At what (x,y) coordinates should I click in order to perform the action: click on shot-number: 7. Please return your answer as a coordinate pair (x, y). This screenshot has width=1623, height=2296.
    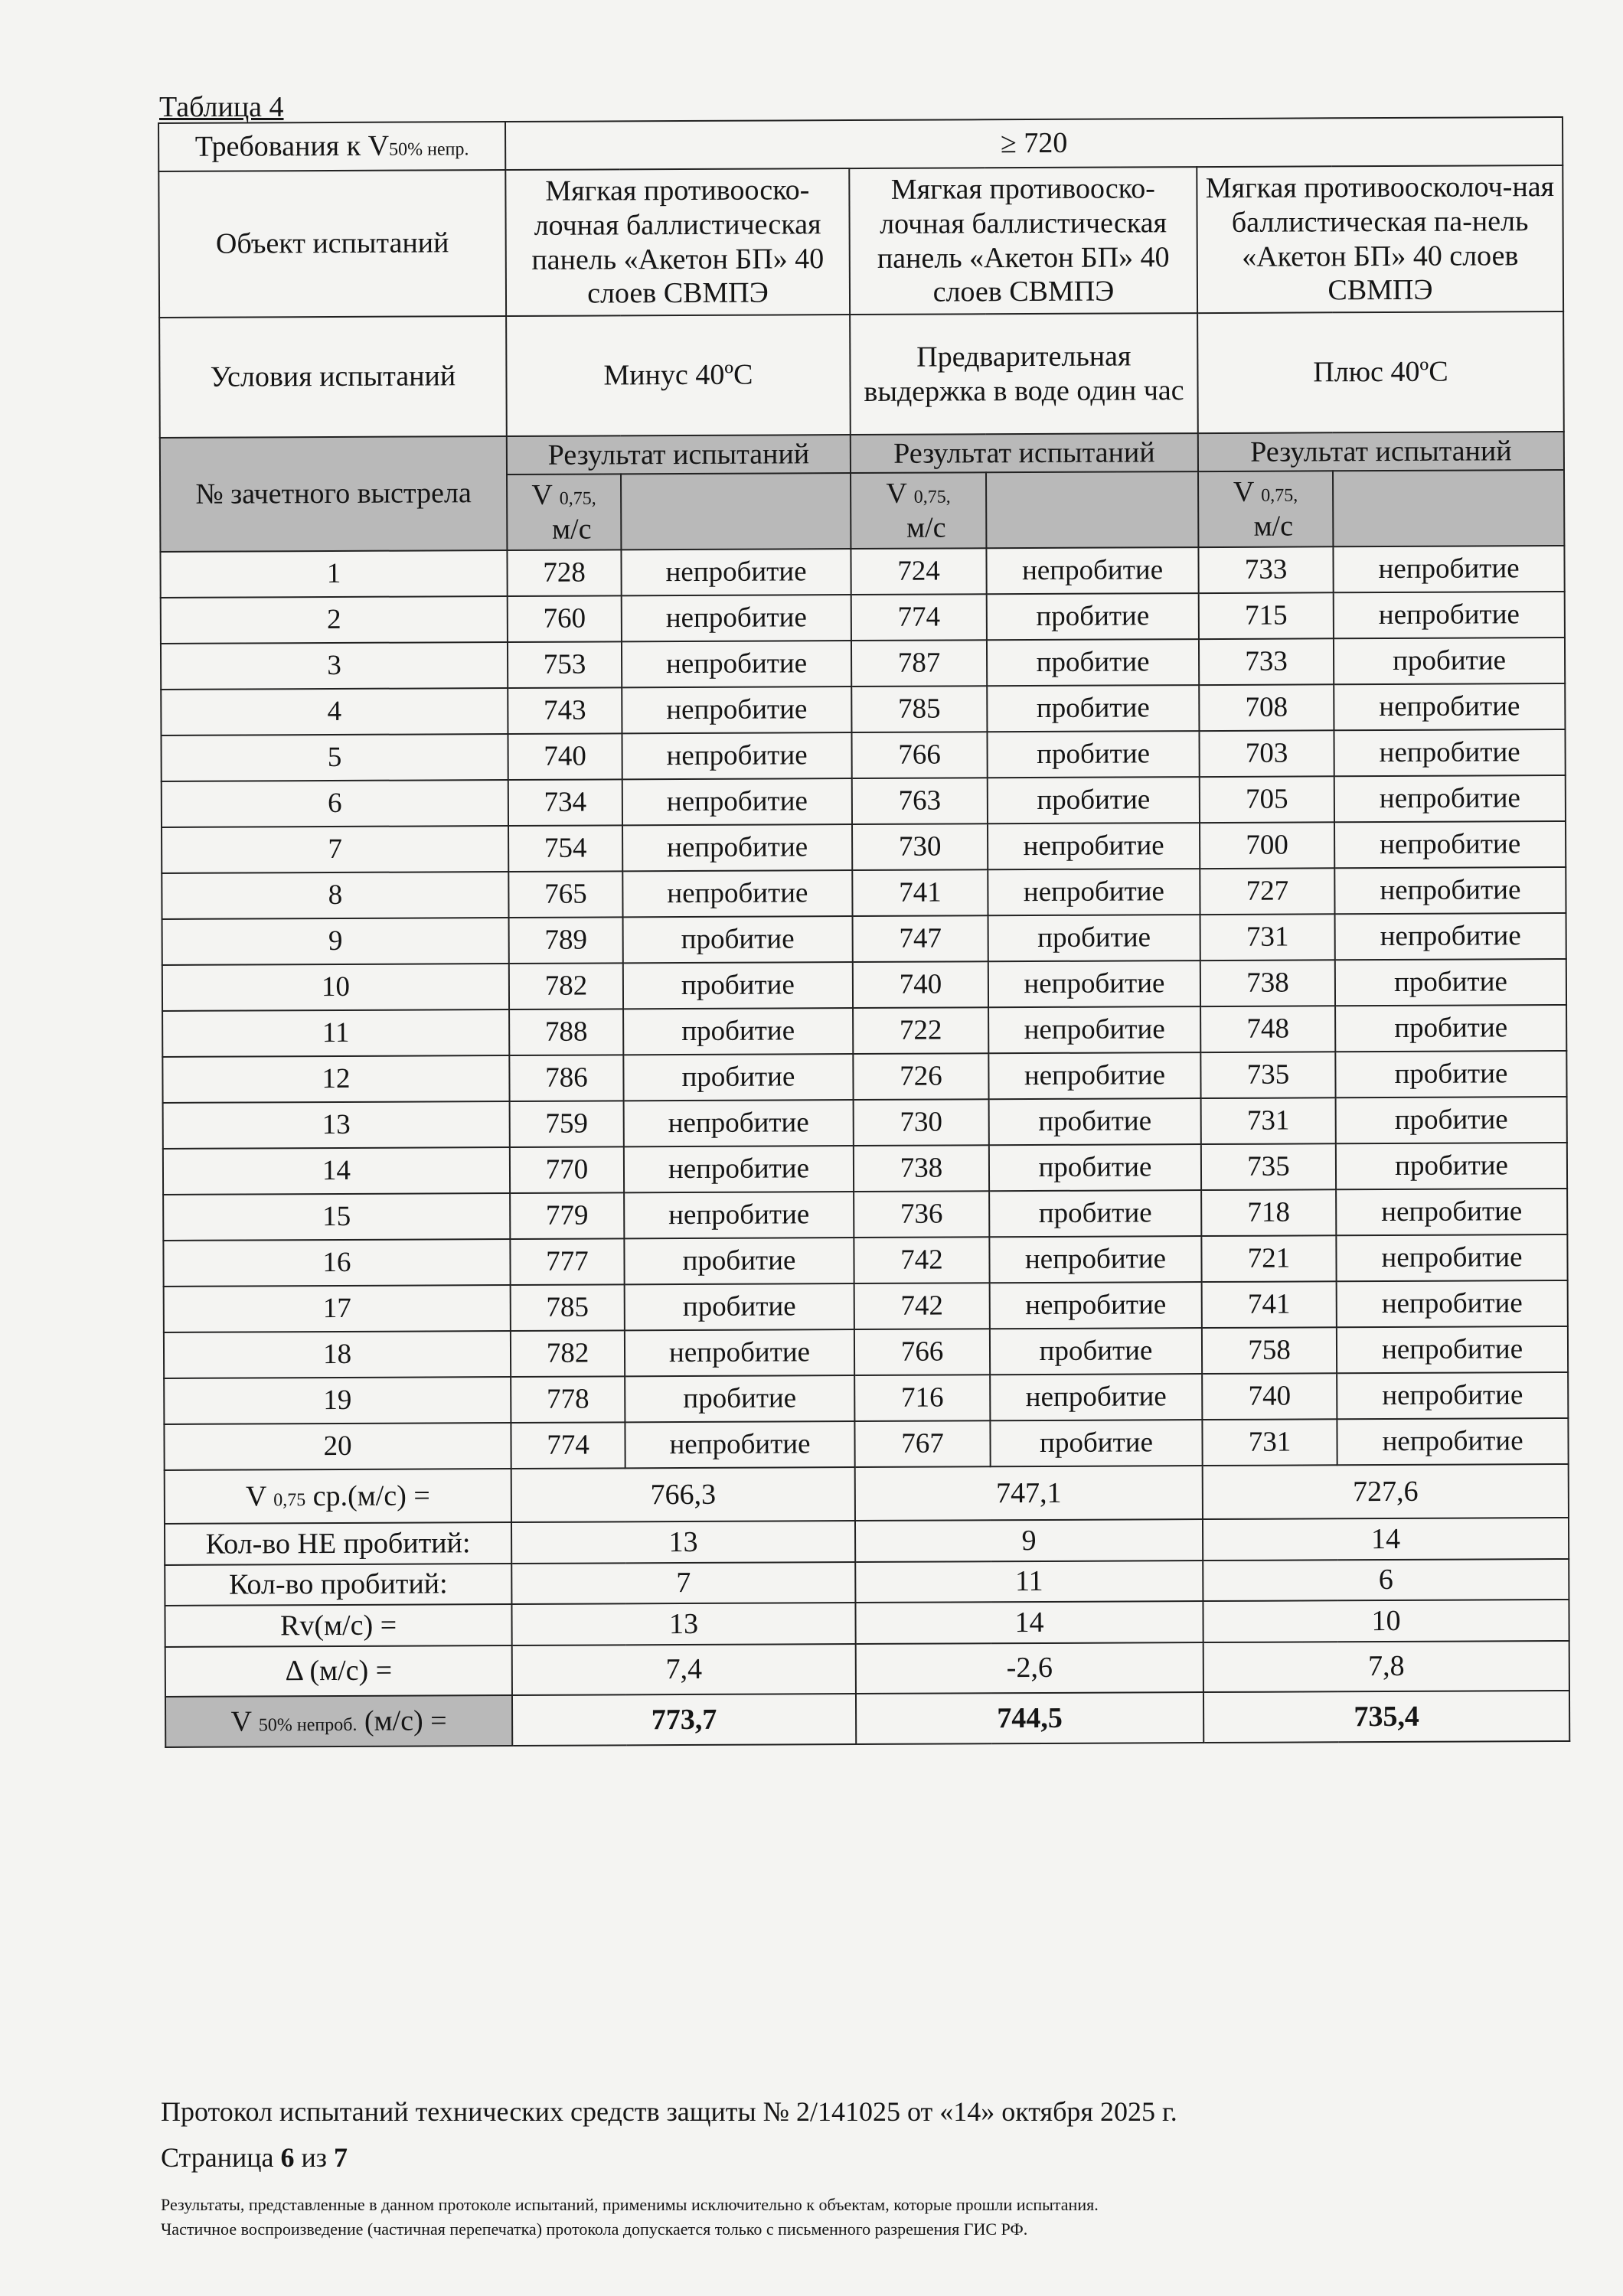
    Looking at the image, I should click on (335, 849).